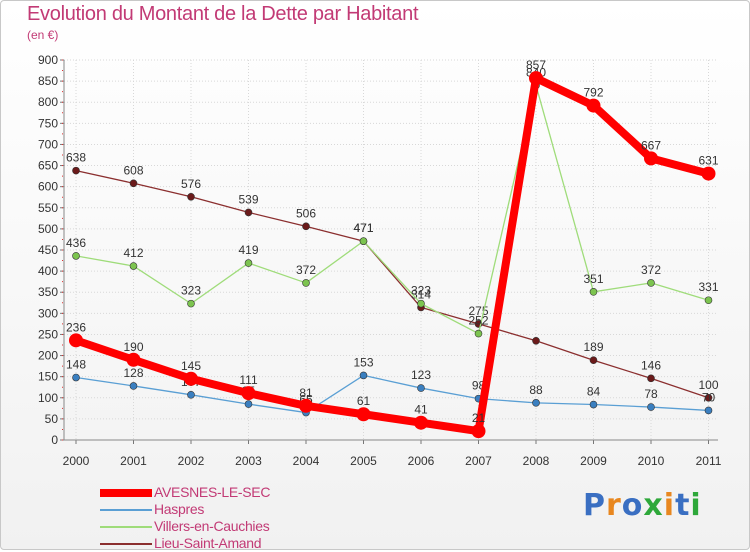 The height and width of the screenshot is (552, 750). I want to click on logo-letter: r, so click(614, 505).